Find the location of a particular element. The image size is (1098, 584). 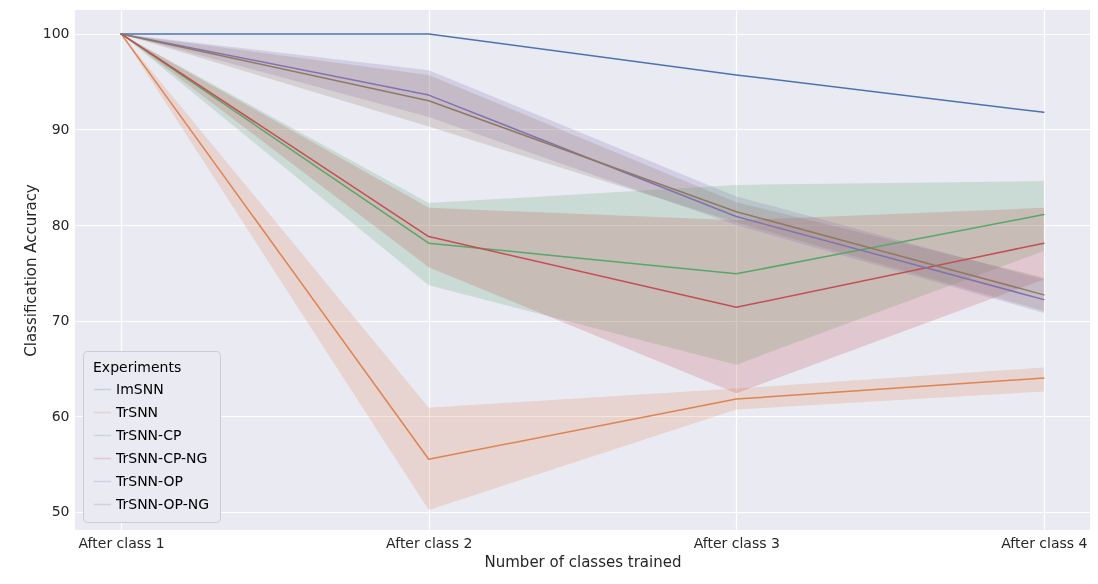

x-tick-label: After class 1 is located at coordinates (121, 542).